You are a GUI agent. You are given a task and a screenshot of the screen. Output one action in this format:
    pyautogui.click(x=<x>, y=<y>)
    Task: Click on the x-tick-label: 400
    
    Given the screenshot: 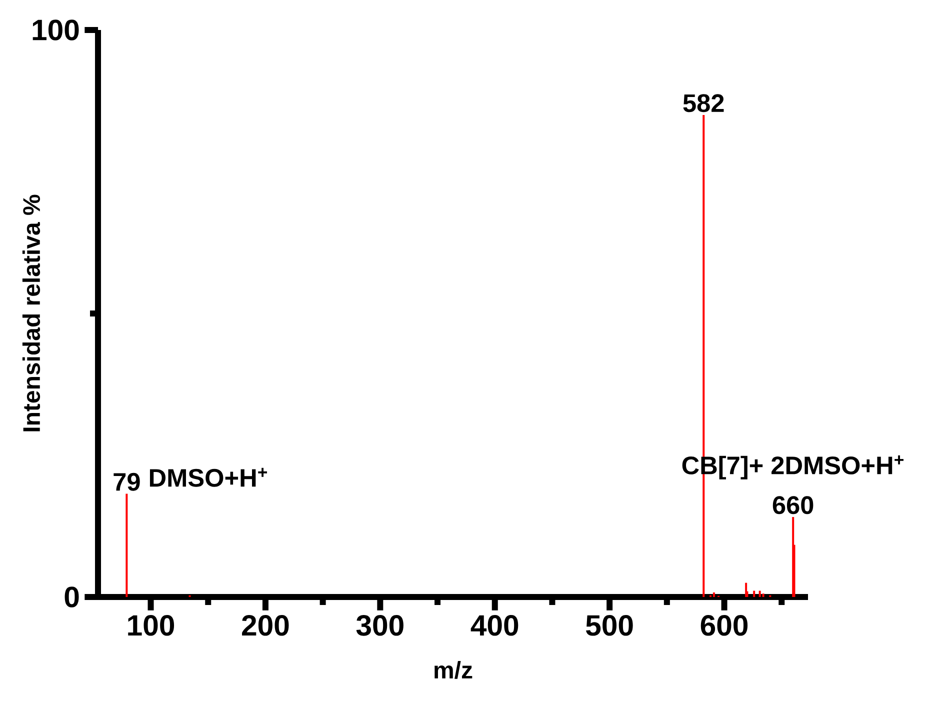 What is the action you would take?
    pyautogui.click(x=494, y=625)
    